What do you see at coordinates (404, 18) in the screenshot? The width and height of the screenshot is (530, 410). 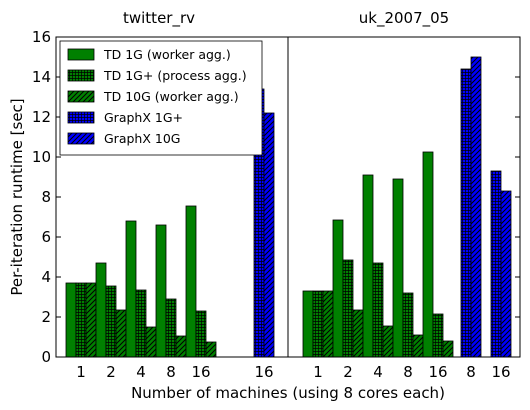 I see `panel-title-right: uk_2007_05` at bounding box center [404, 18].